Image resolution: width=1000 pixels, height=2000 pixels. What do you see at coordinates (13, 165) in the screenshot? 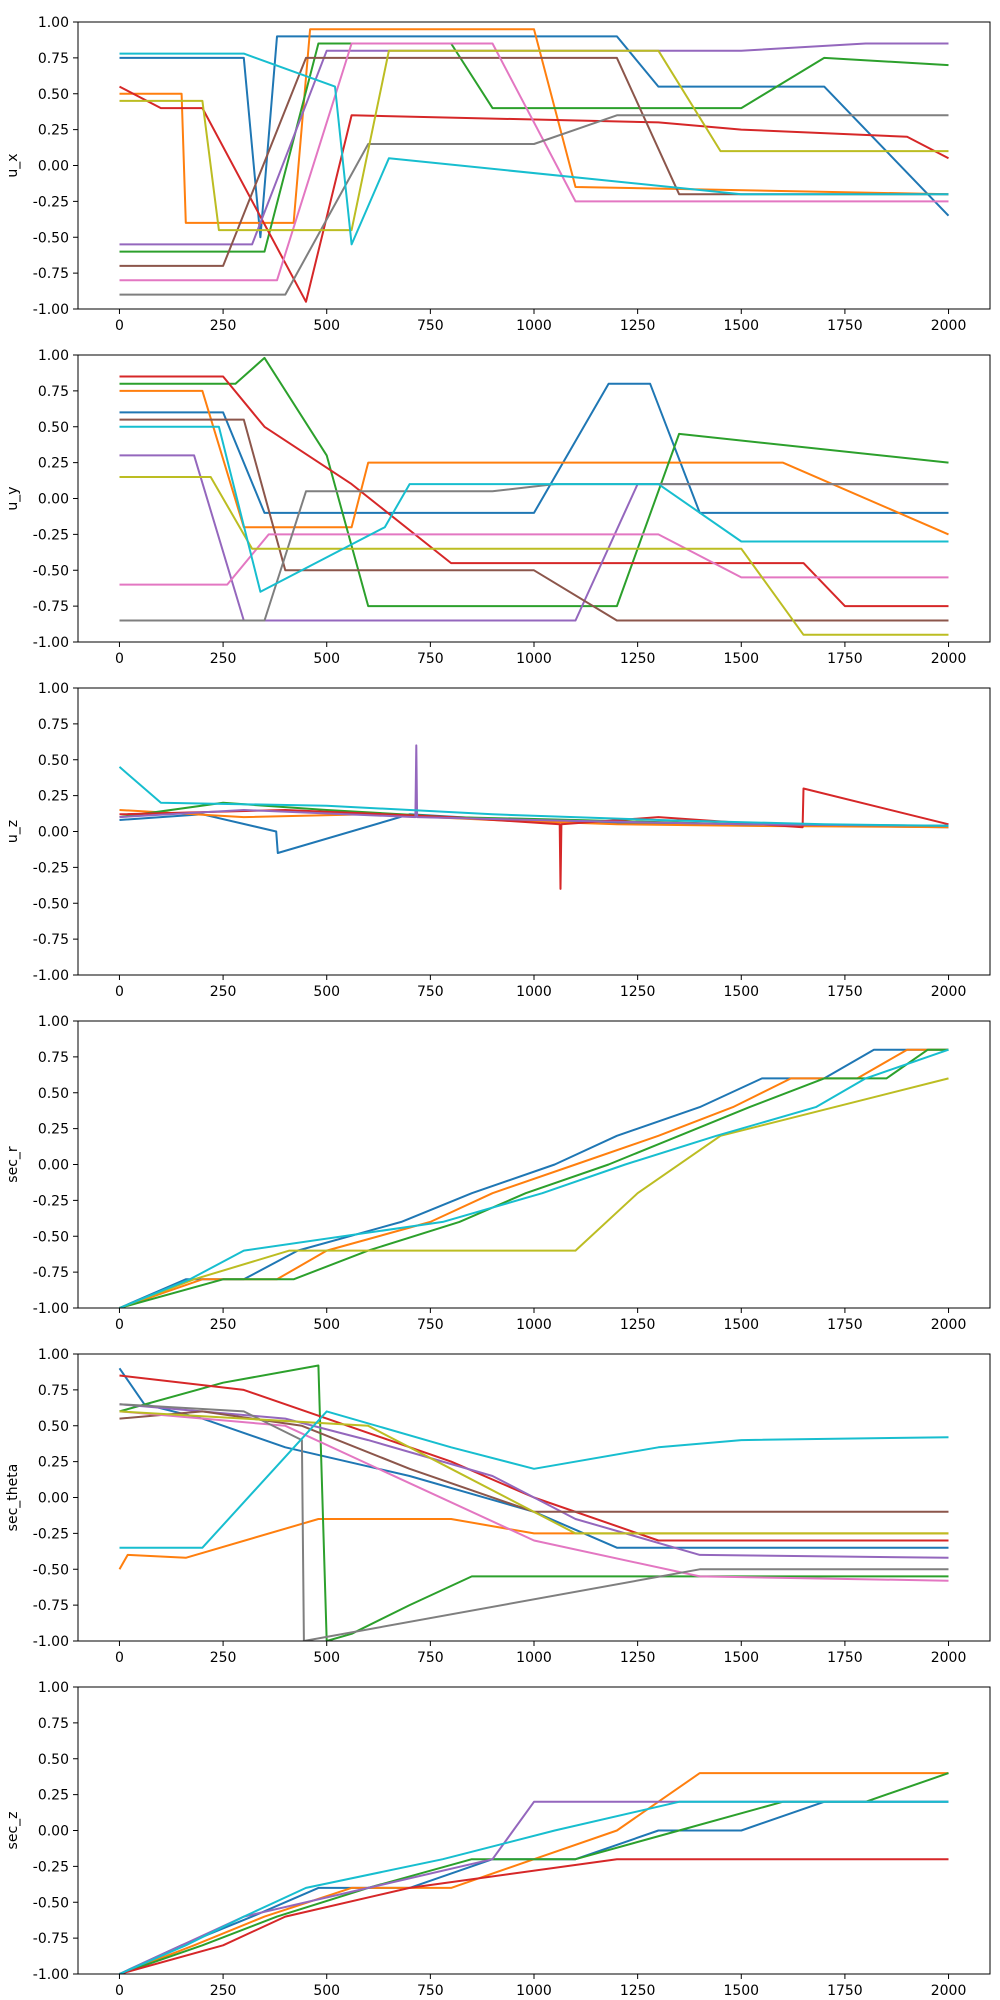
I see `y-axis-label: u_x` at bounding box center [13, 165].